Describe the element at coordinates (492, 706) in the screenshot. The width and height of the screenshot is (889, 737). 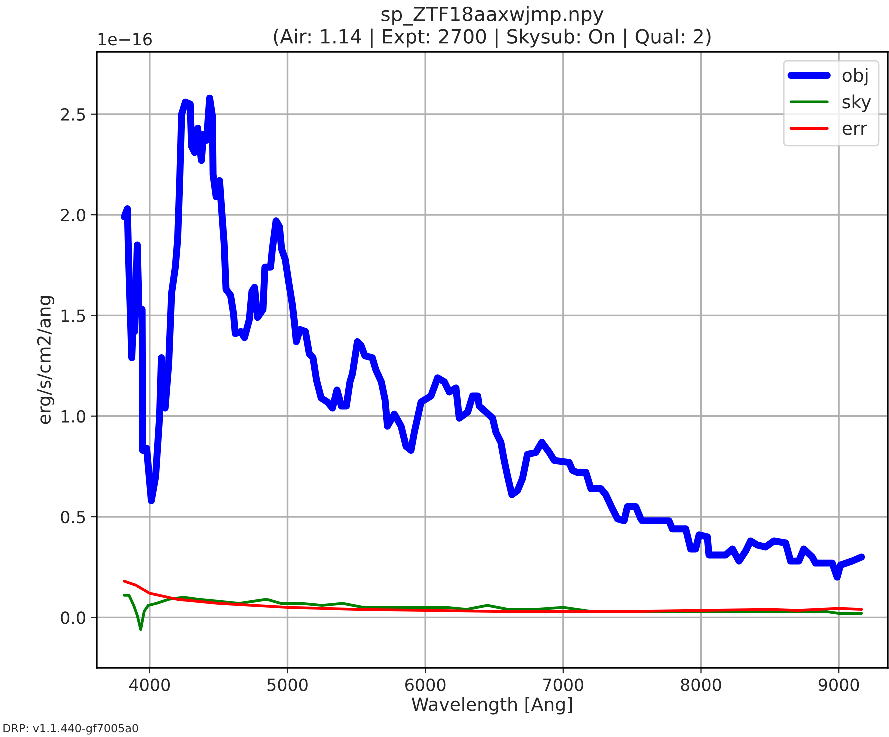
I see `x-axis-title: Wavelength [Ang]` at that location.